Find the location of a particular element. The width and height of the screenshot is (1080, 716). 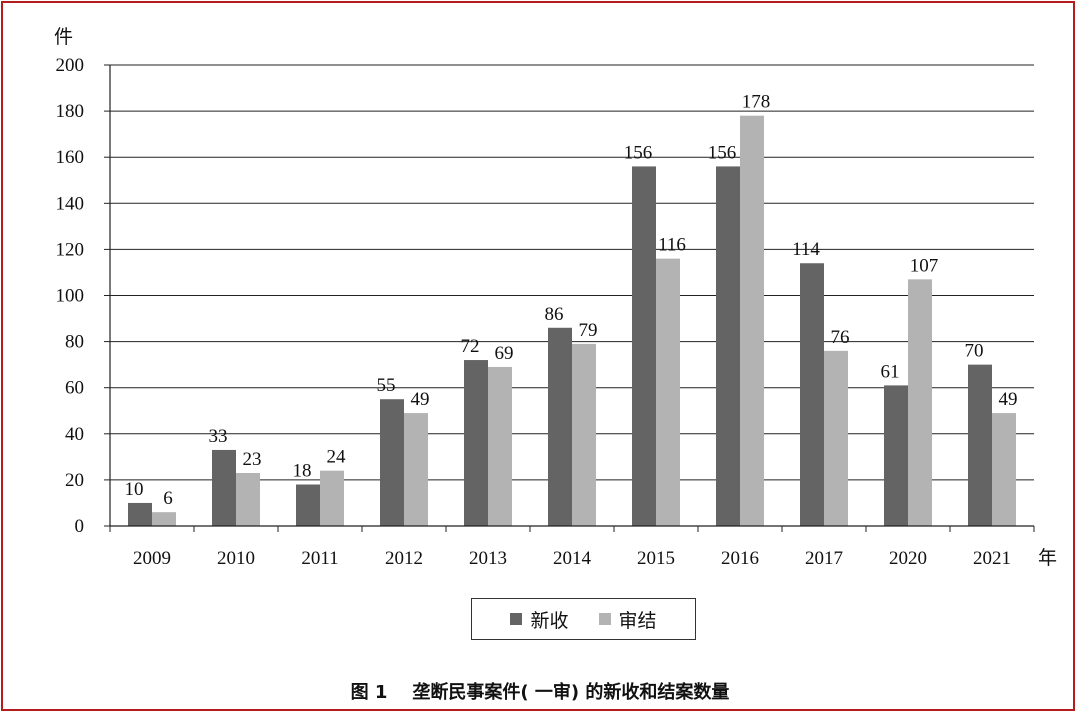

y-tick-label: 40 is located at coordinates (74, 434).